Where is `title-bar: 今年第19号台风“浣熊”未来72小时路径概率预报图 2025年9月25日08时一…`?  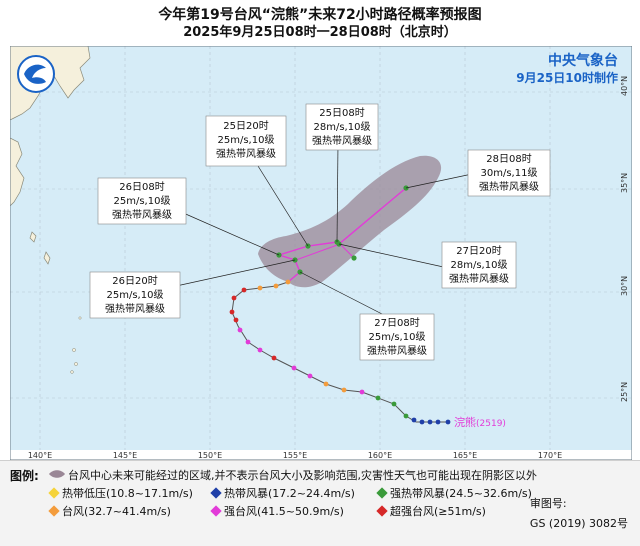
title-bar: 今年第19号台风“浣熊”未来72小时路径概率预报图 2025年9月25日08时一… is located at coordinates (320, 23).